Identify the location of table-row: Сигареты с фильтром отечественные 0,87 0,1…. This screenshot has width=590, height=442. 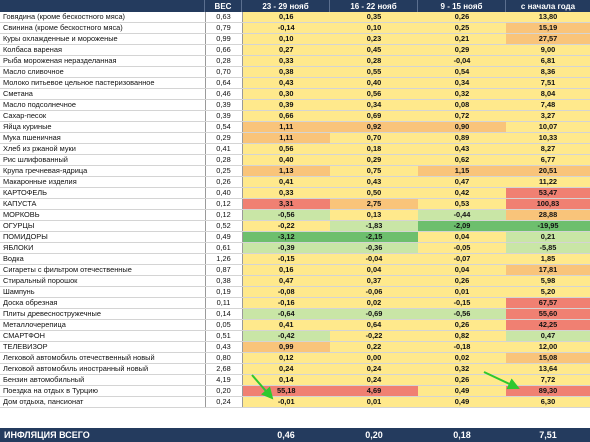
(295, 270).